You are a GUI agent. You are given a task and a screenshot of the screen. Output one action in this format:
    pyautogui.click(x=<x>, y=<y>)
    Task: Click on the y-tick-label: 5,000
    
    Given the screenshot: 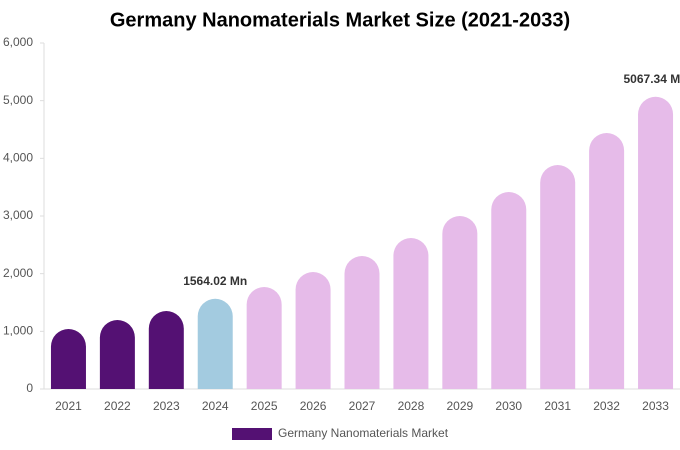 What is the action you would take?
    pyautogui.click(x=18, y=100)
    